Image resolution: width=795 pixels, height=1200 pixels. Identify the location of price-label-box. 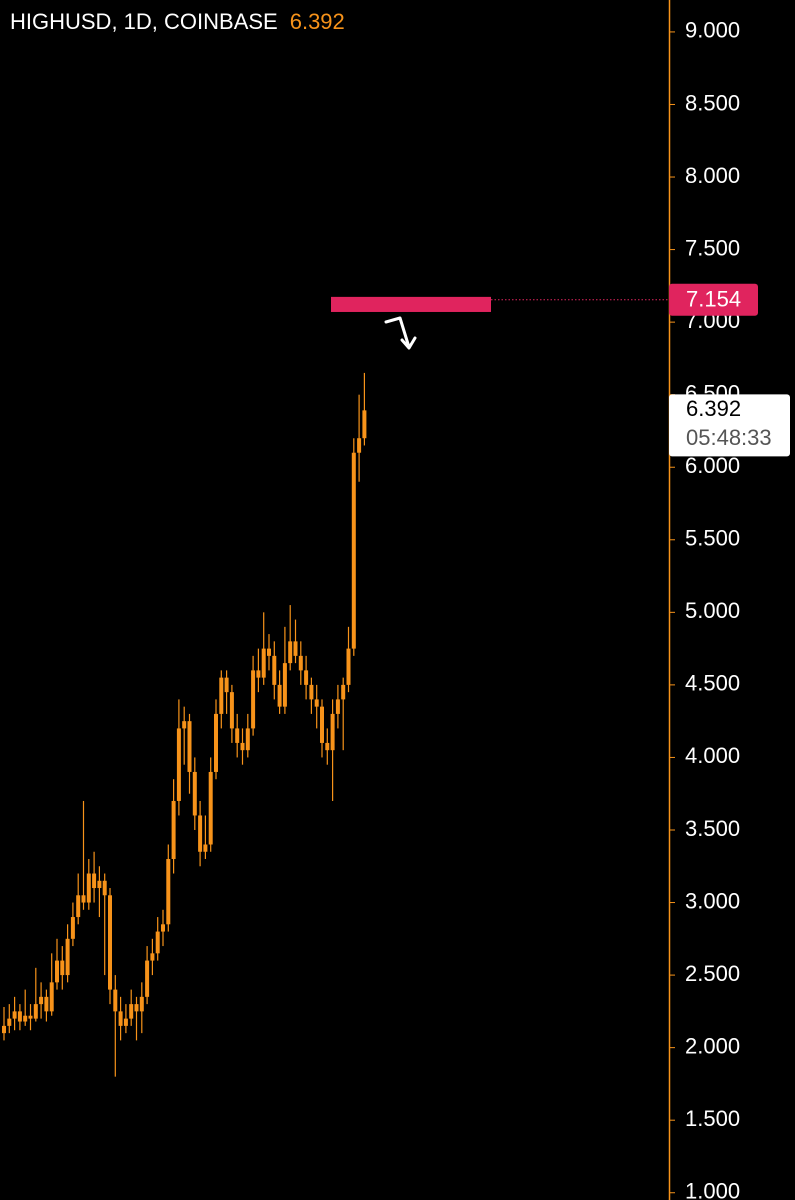
(729, 425).